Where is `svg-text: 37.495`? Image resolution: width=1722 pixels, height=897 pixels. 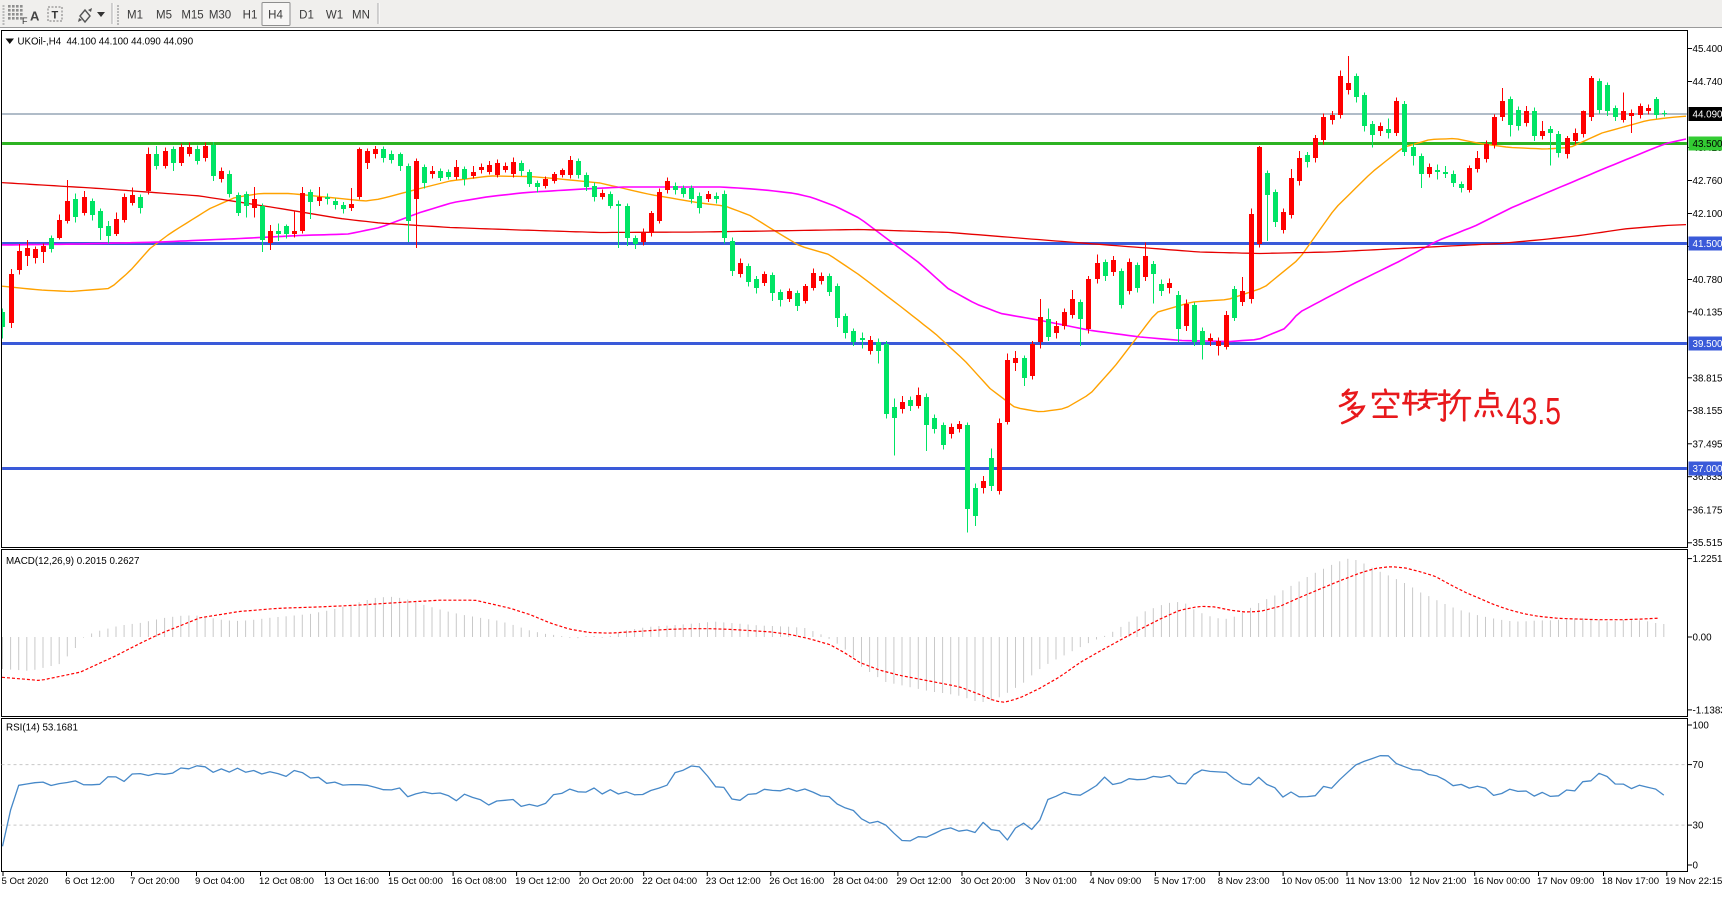
svg-text: 37.495 is located at coordinates (1707, 444).